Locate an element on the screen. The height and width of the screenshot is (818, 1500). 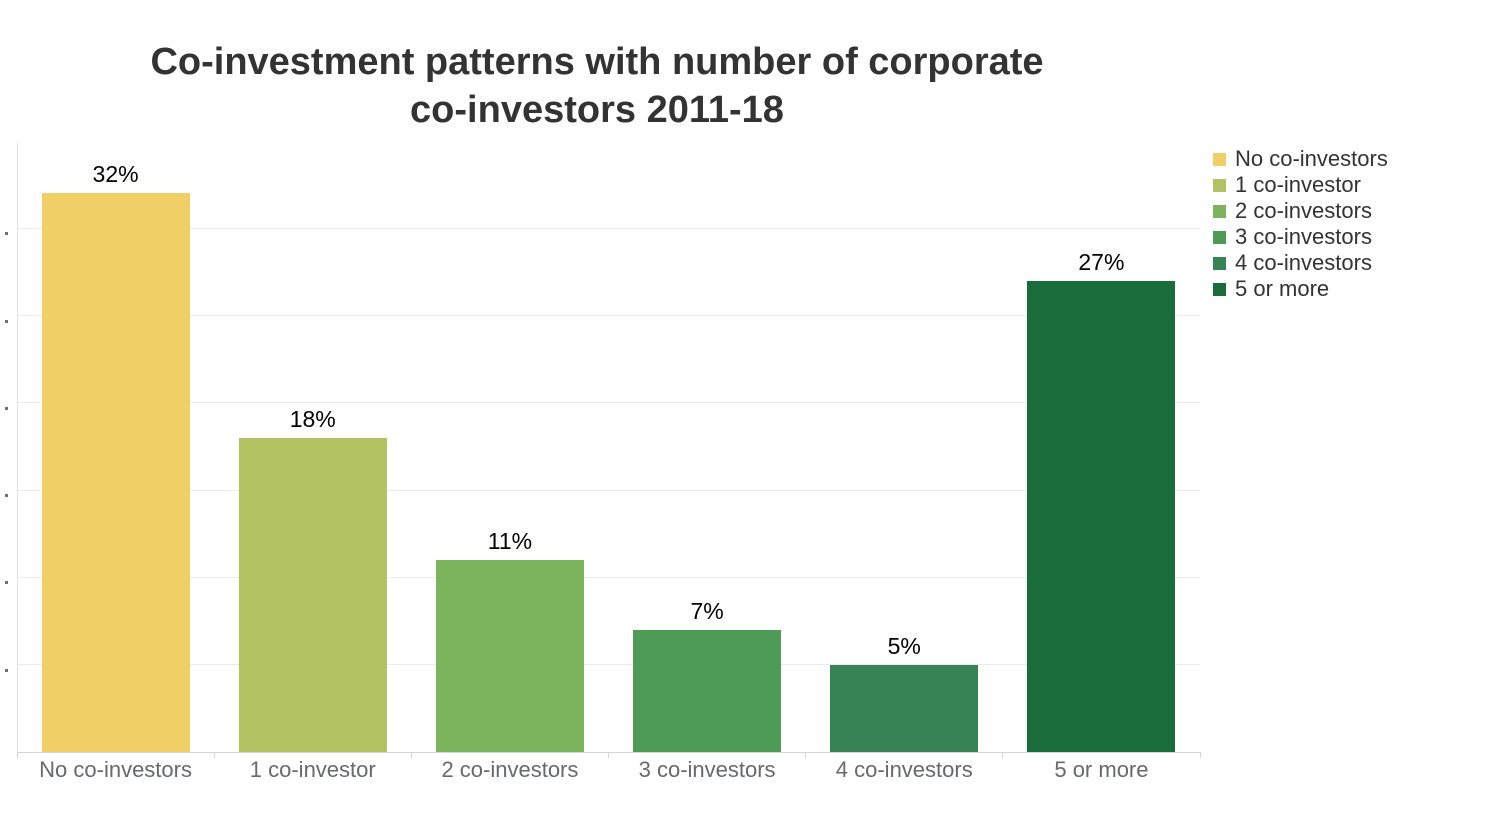
gridline-20-pct is located at coordinates (608, 403).